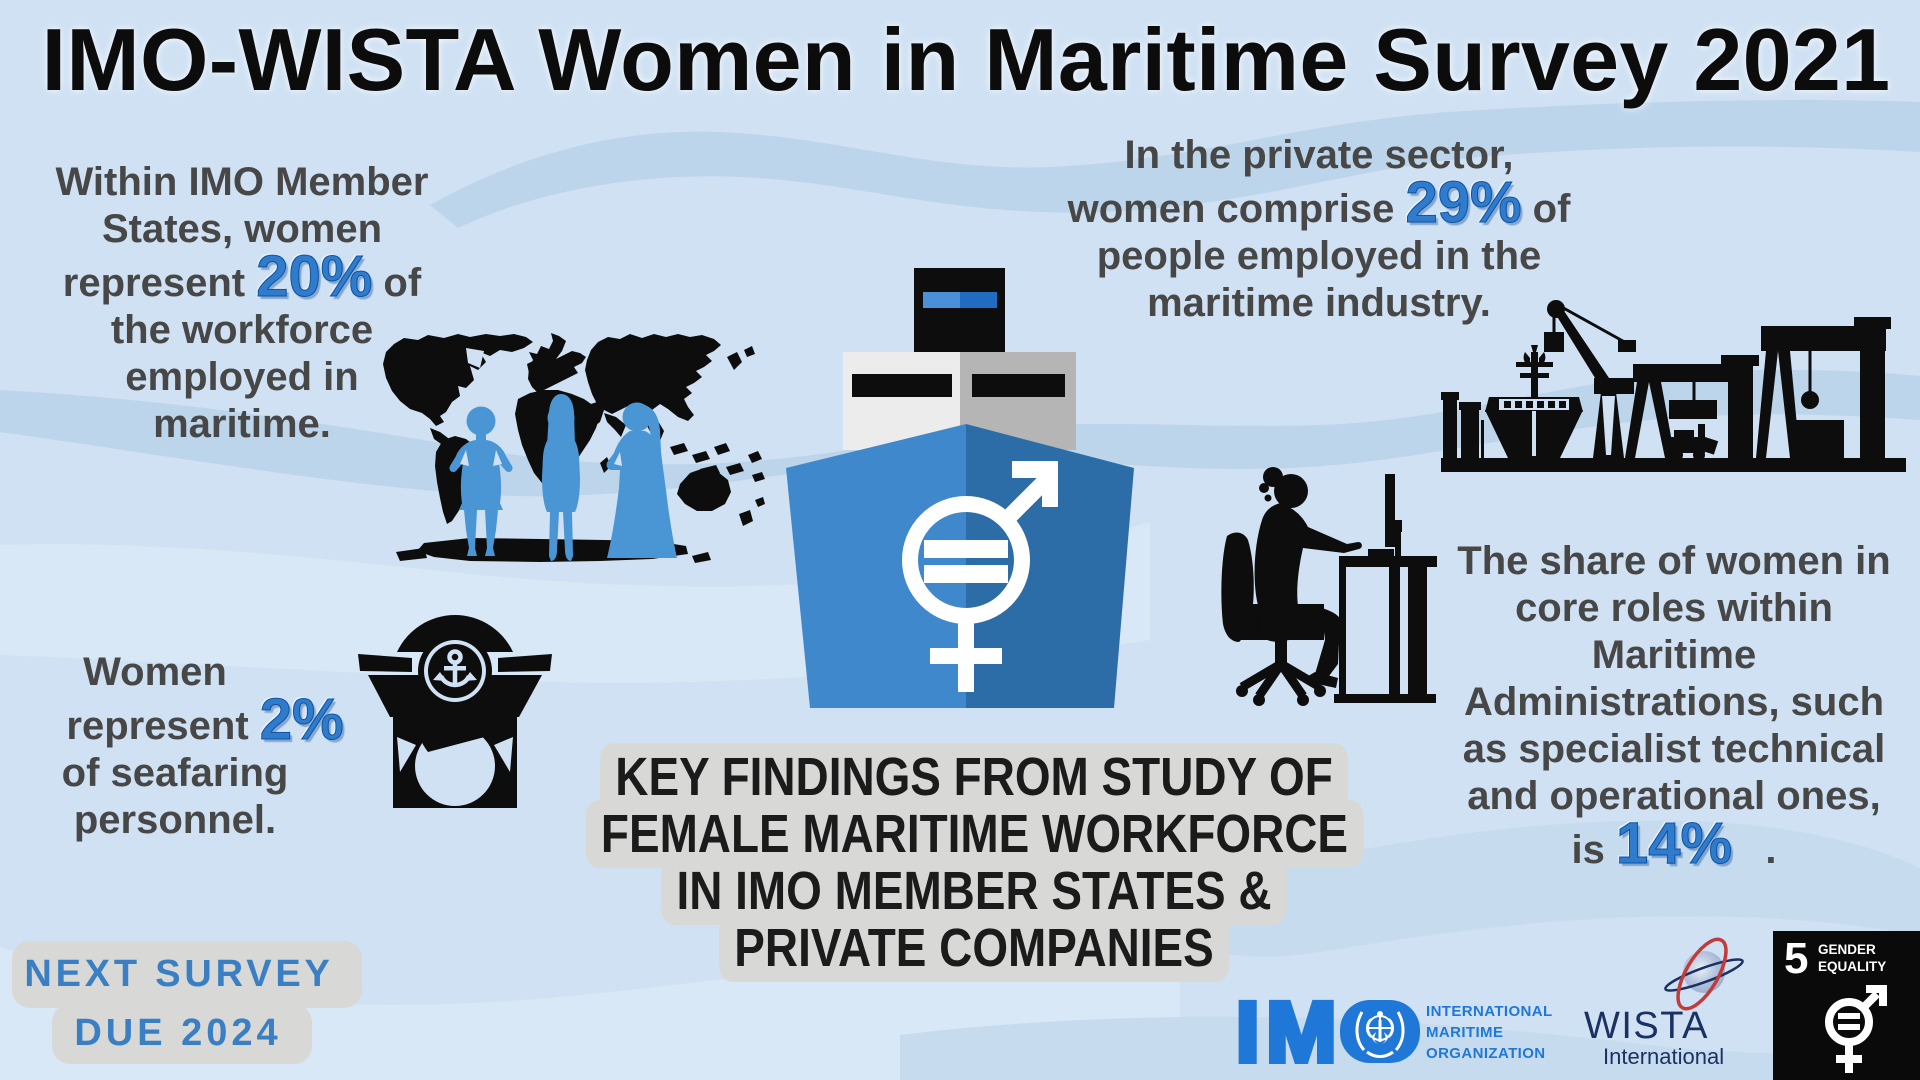 The image size is (1920, 1080). I want to click on svg-text: IM, so click(1289, 1032).